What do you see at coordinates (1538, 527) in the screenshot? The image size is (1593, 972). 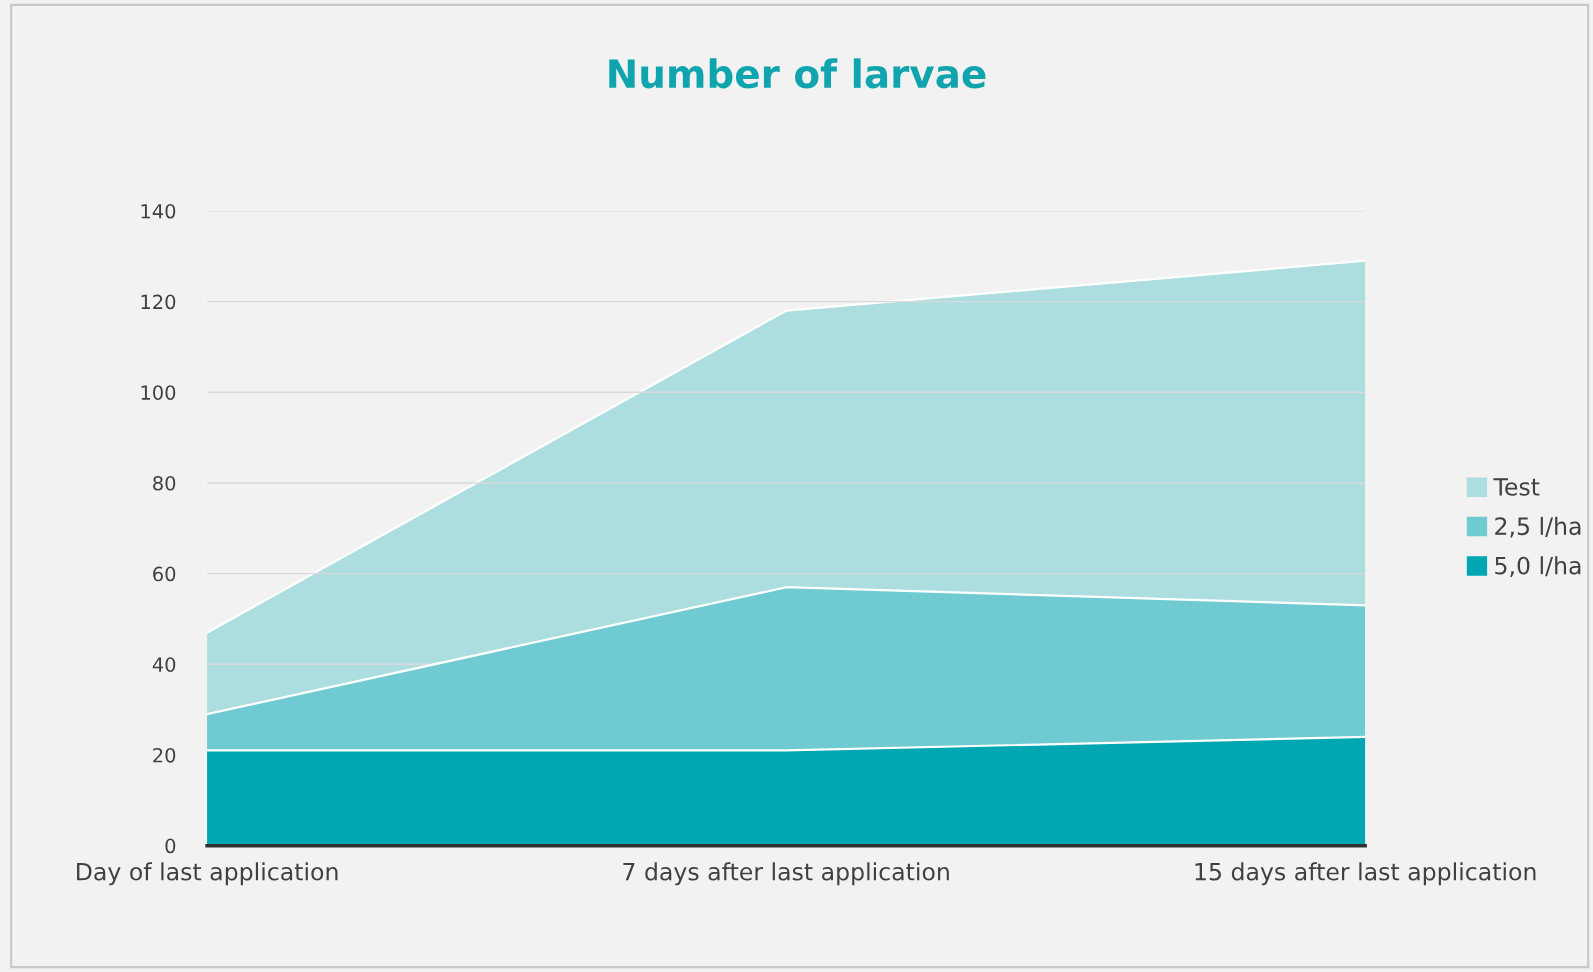 I see `legend-label: 2,5 l/ha` at bounding box center [1538, 527].